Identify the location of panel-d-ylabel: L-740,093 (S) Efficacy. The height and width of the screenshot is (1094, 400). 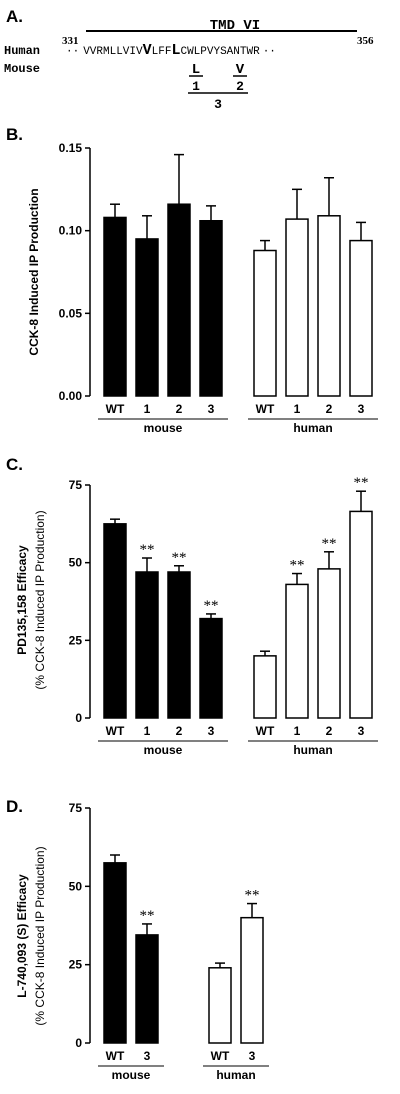
(22, 936).